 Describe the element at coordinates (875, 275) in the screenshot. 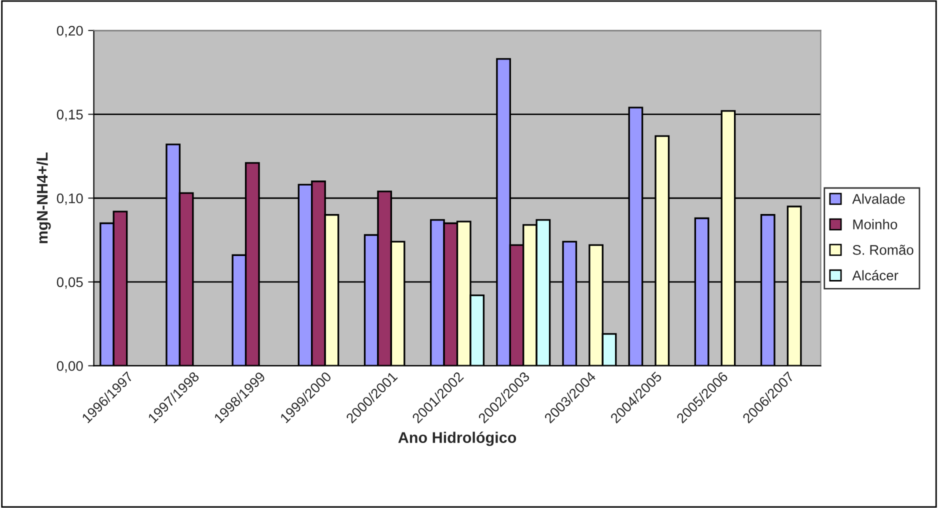

I see `legend-label: Alcácer` at that location.